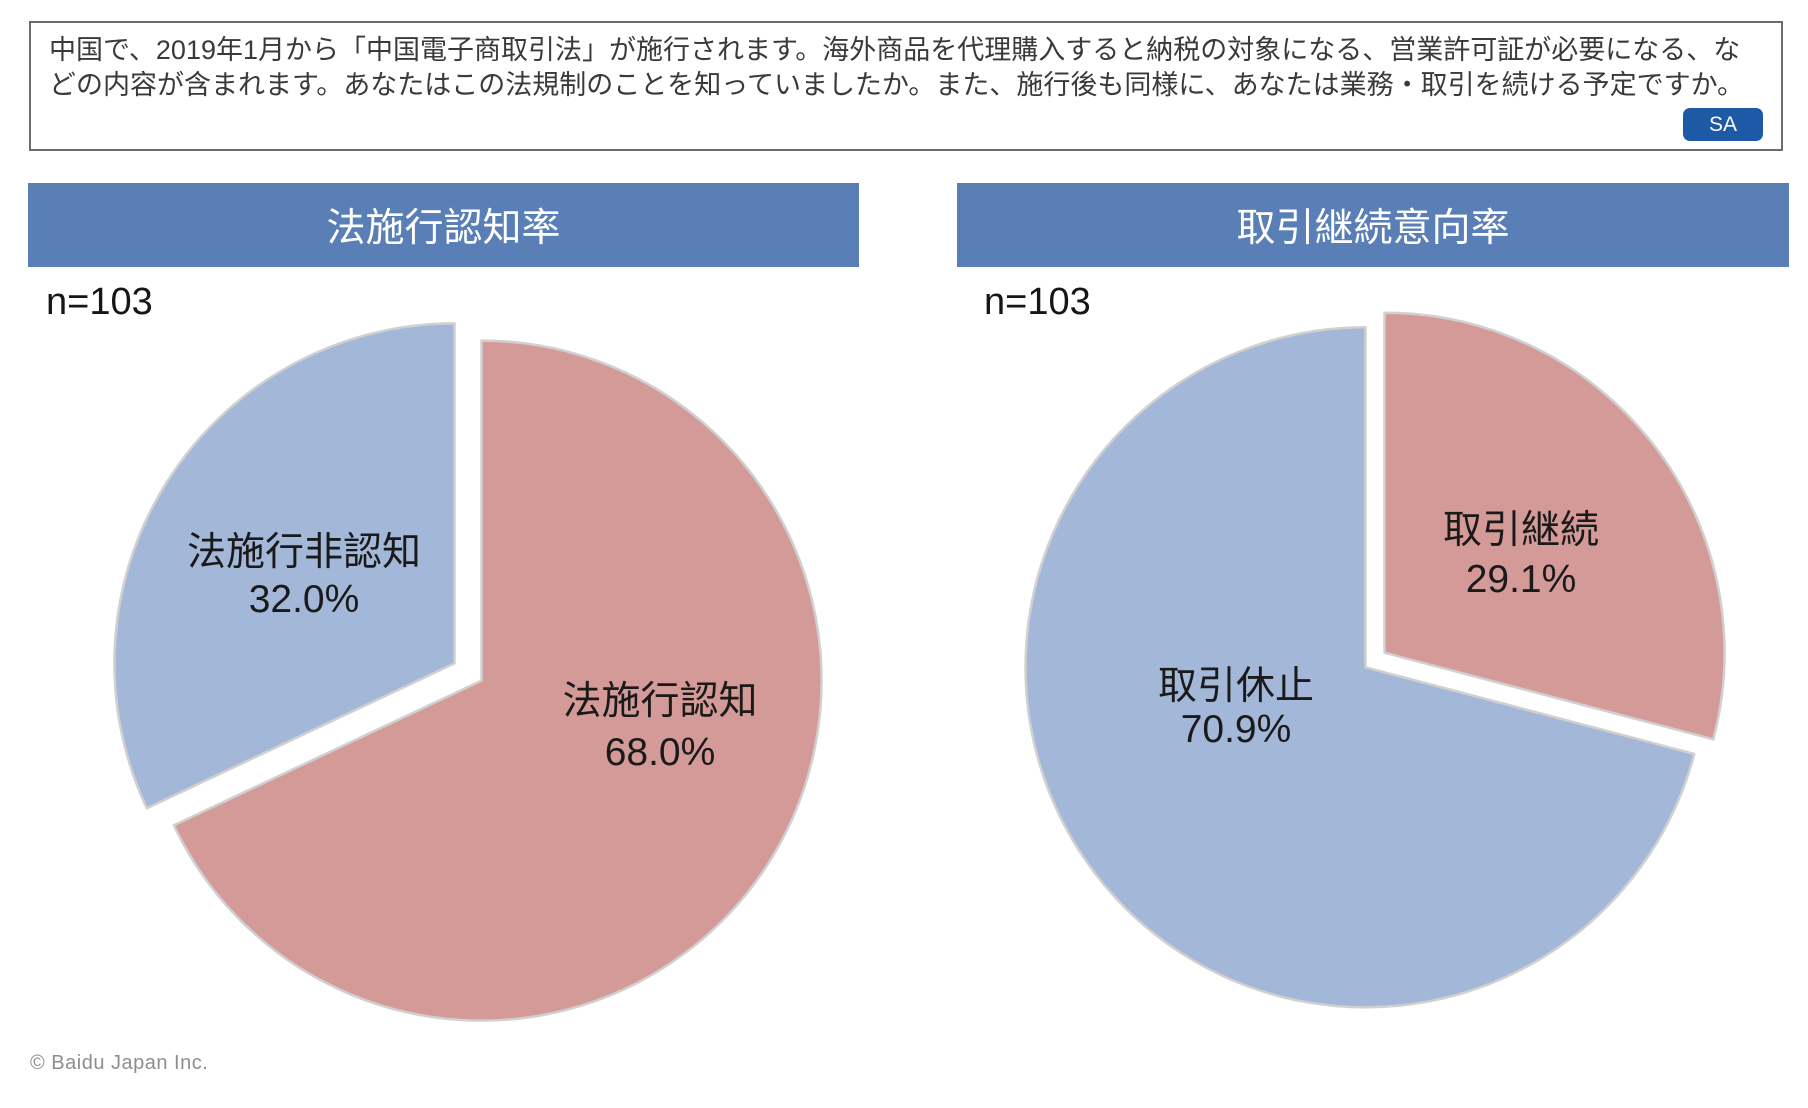 This screenshot has width=1808, height=1108. Describe the element at coordinates (1521, 530) in the screenshot. I see `slice-label: 取引継続` at that location.